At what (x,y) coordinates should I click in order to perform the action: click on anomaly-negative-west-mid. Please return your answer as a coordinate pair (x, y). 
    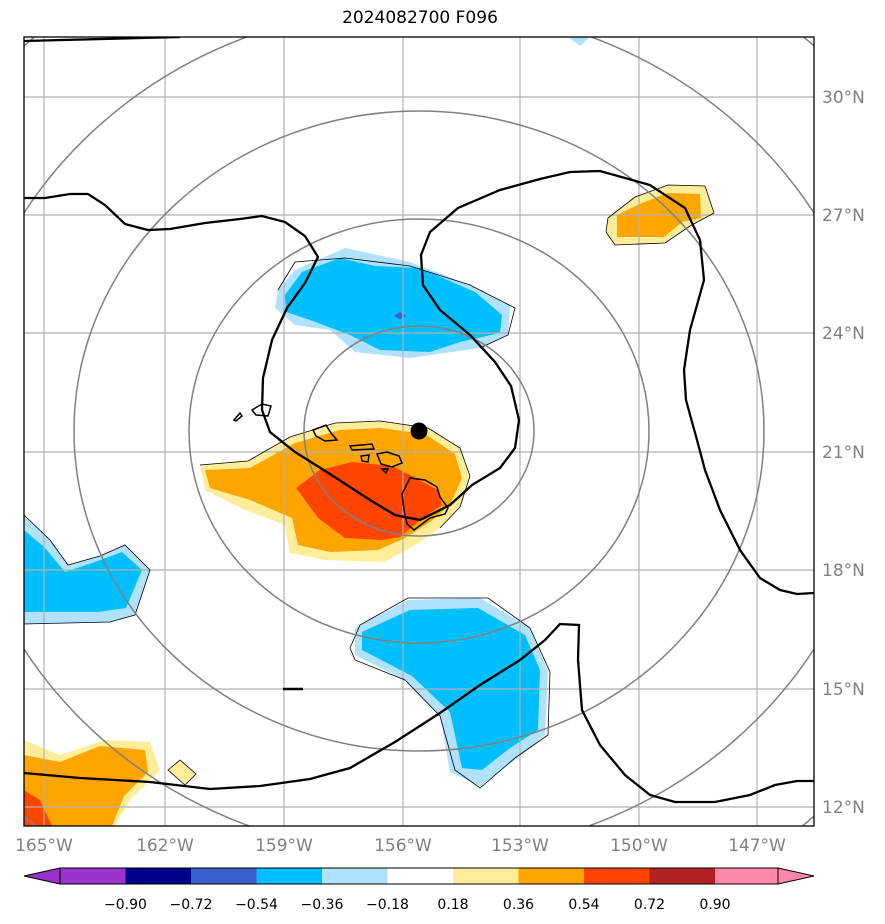
    Looking at the image, I should click on (83, 571).